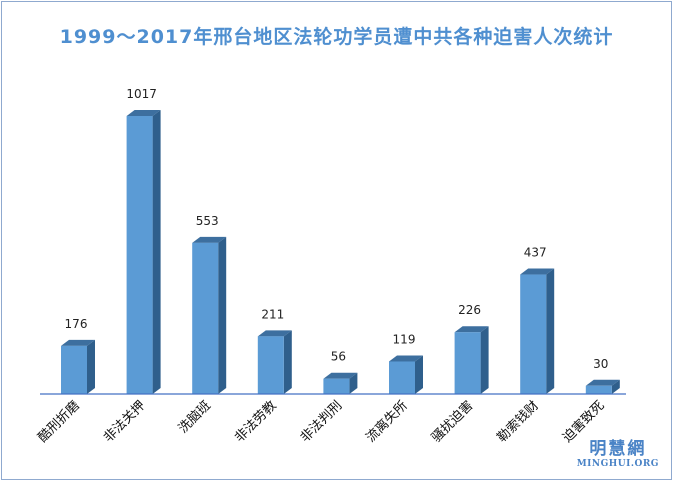 This screenshot has width=673, height=481. Describe the element at coordinates (207, 221) in the screenshot. I see `data-label: 553` at that location.